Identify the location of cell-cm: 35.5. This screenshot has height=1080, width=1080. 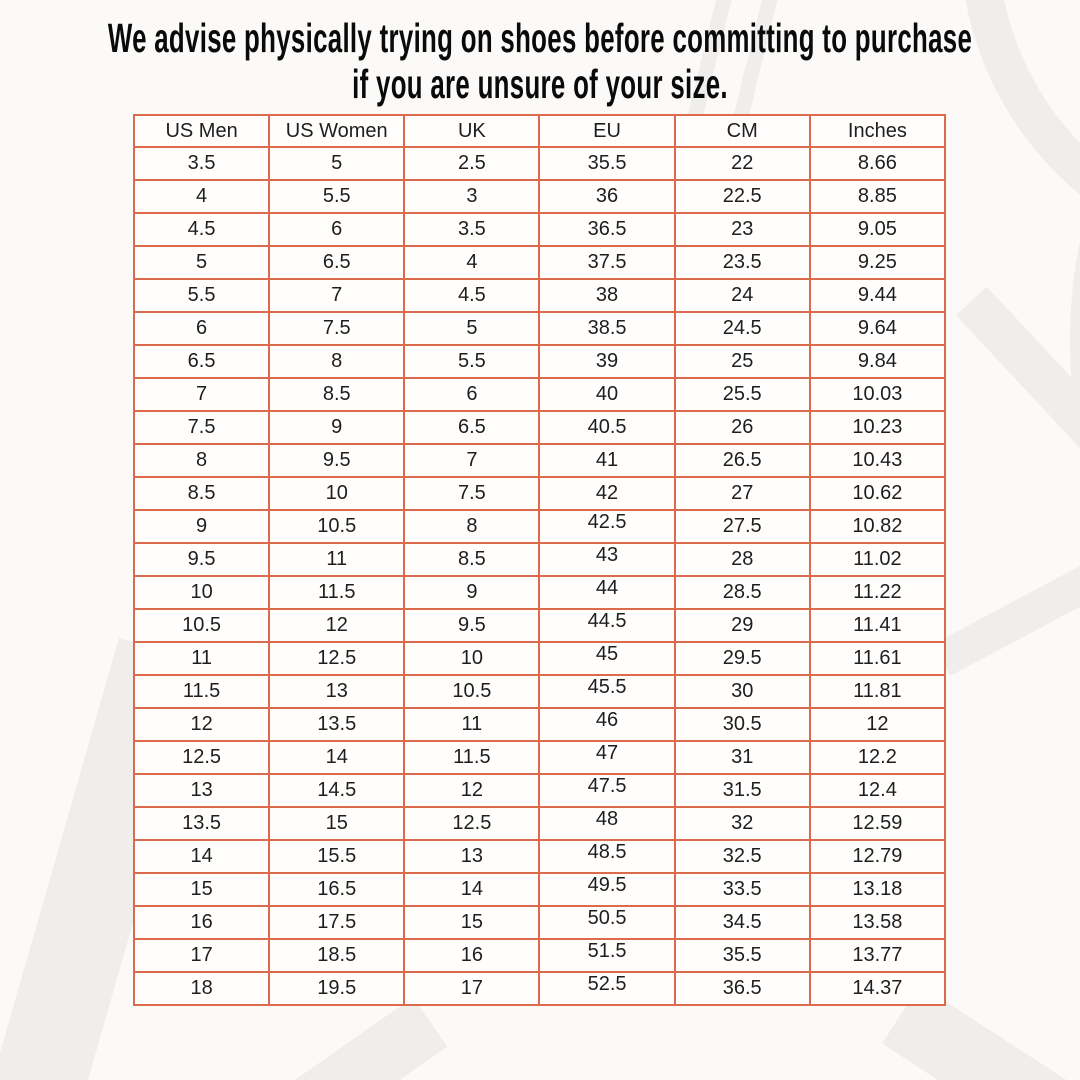
(742, 955).